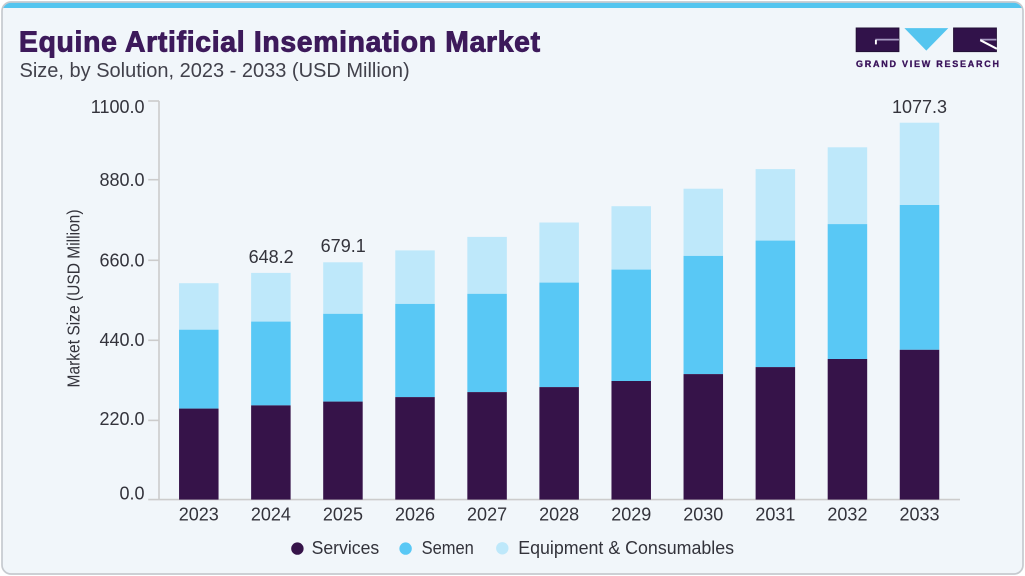 This screenshot has height=576, width=1025. Describe the element at coordinates (559, 515) in the screenshot. I see `svg-text: 2028` at that location.